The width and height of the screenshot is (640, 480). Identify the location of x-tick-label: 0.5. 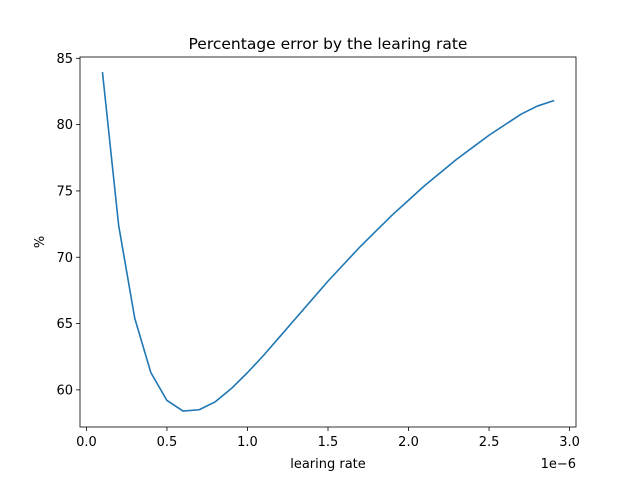
(167, 442).